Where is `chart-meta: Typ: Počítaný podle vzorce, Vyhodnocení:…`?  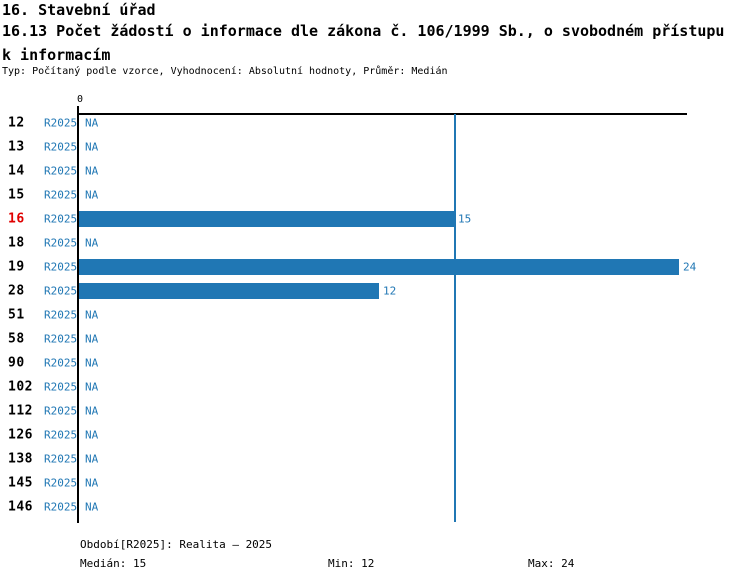
chart-meta: Typ: Počítaný podle vzorce, Vyhodnocení:… is located at coordinates (225, 71).